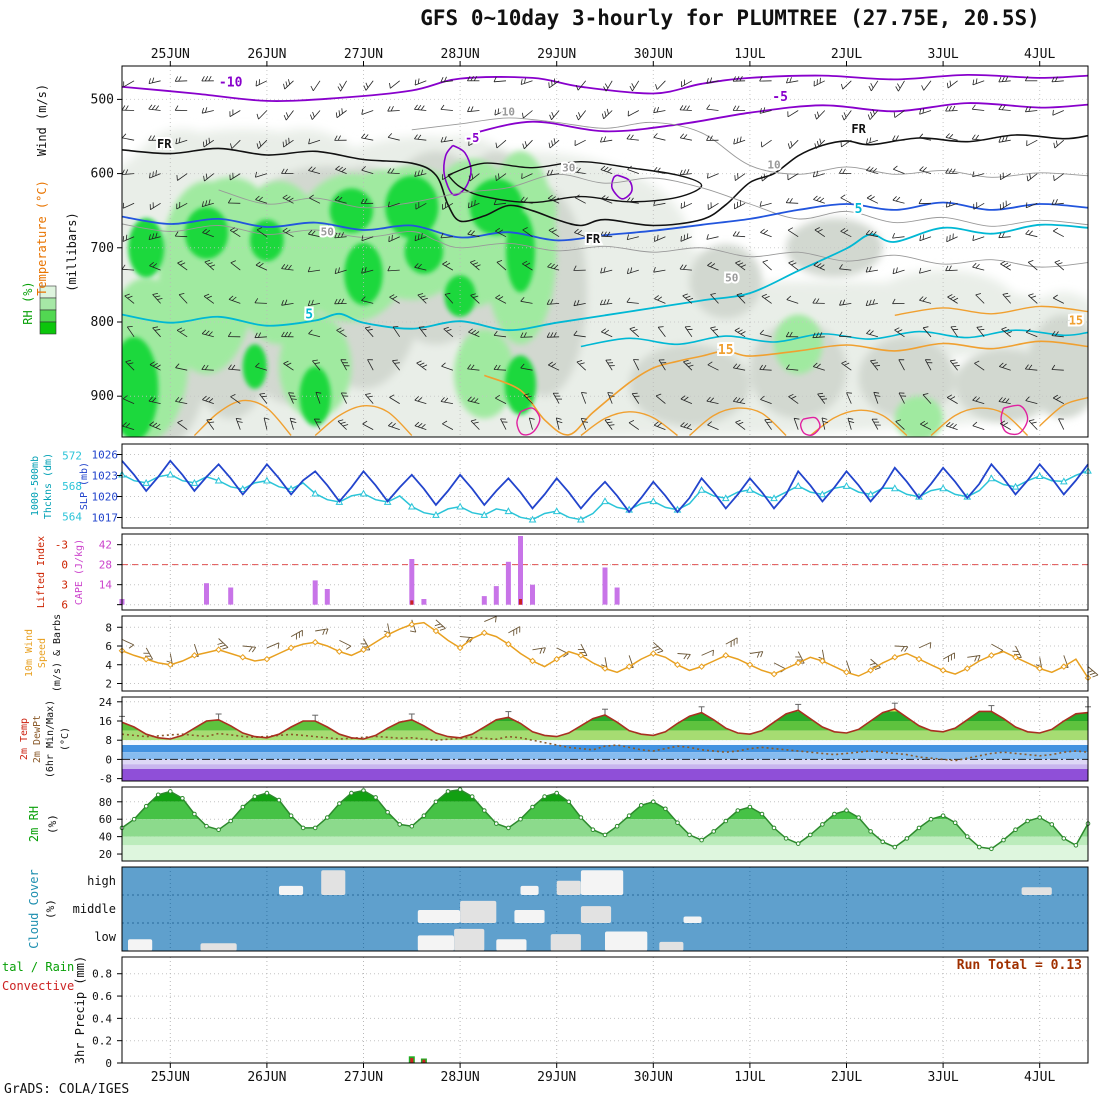  What do you see at coordinates (327, 231) in the screenshot?
I see `contour-label: 50` at bounding box center [327, 231].